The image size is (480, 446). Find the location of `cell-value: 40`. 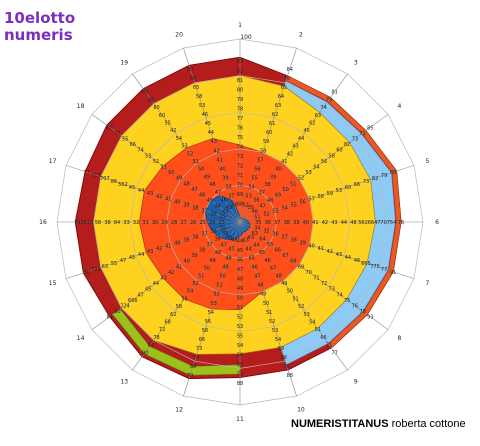

cell-value: 40 is located at coordinates (177, 203).